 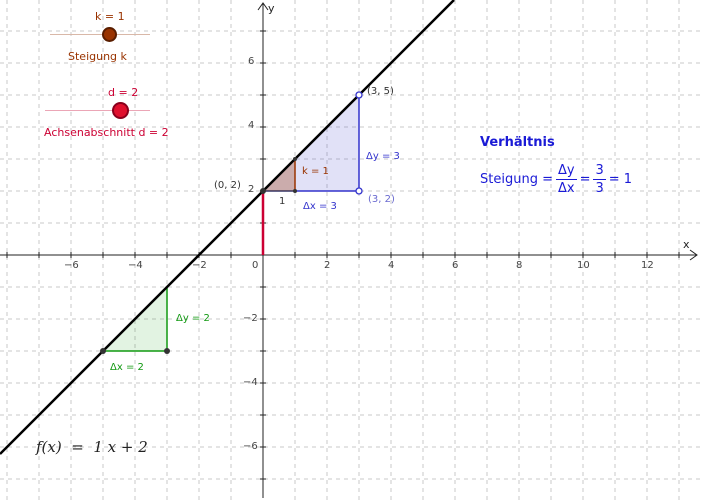 What do you see at coordinates (599, 171) in the screenshot?
I see `fraction-num-3: 3` at bounding box center [599, 171].